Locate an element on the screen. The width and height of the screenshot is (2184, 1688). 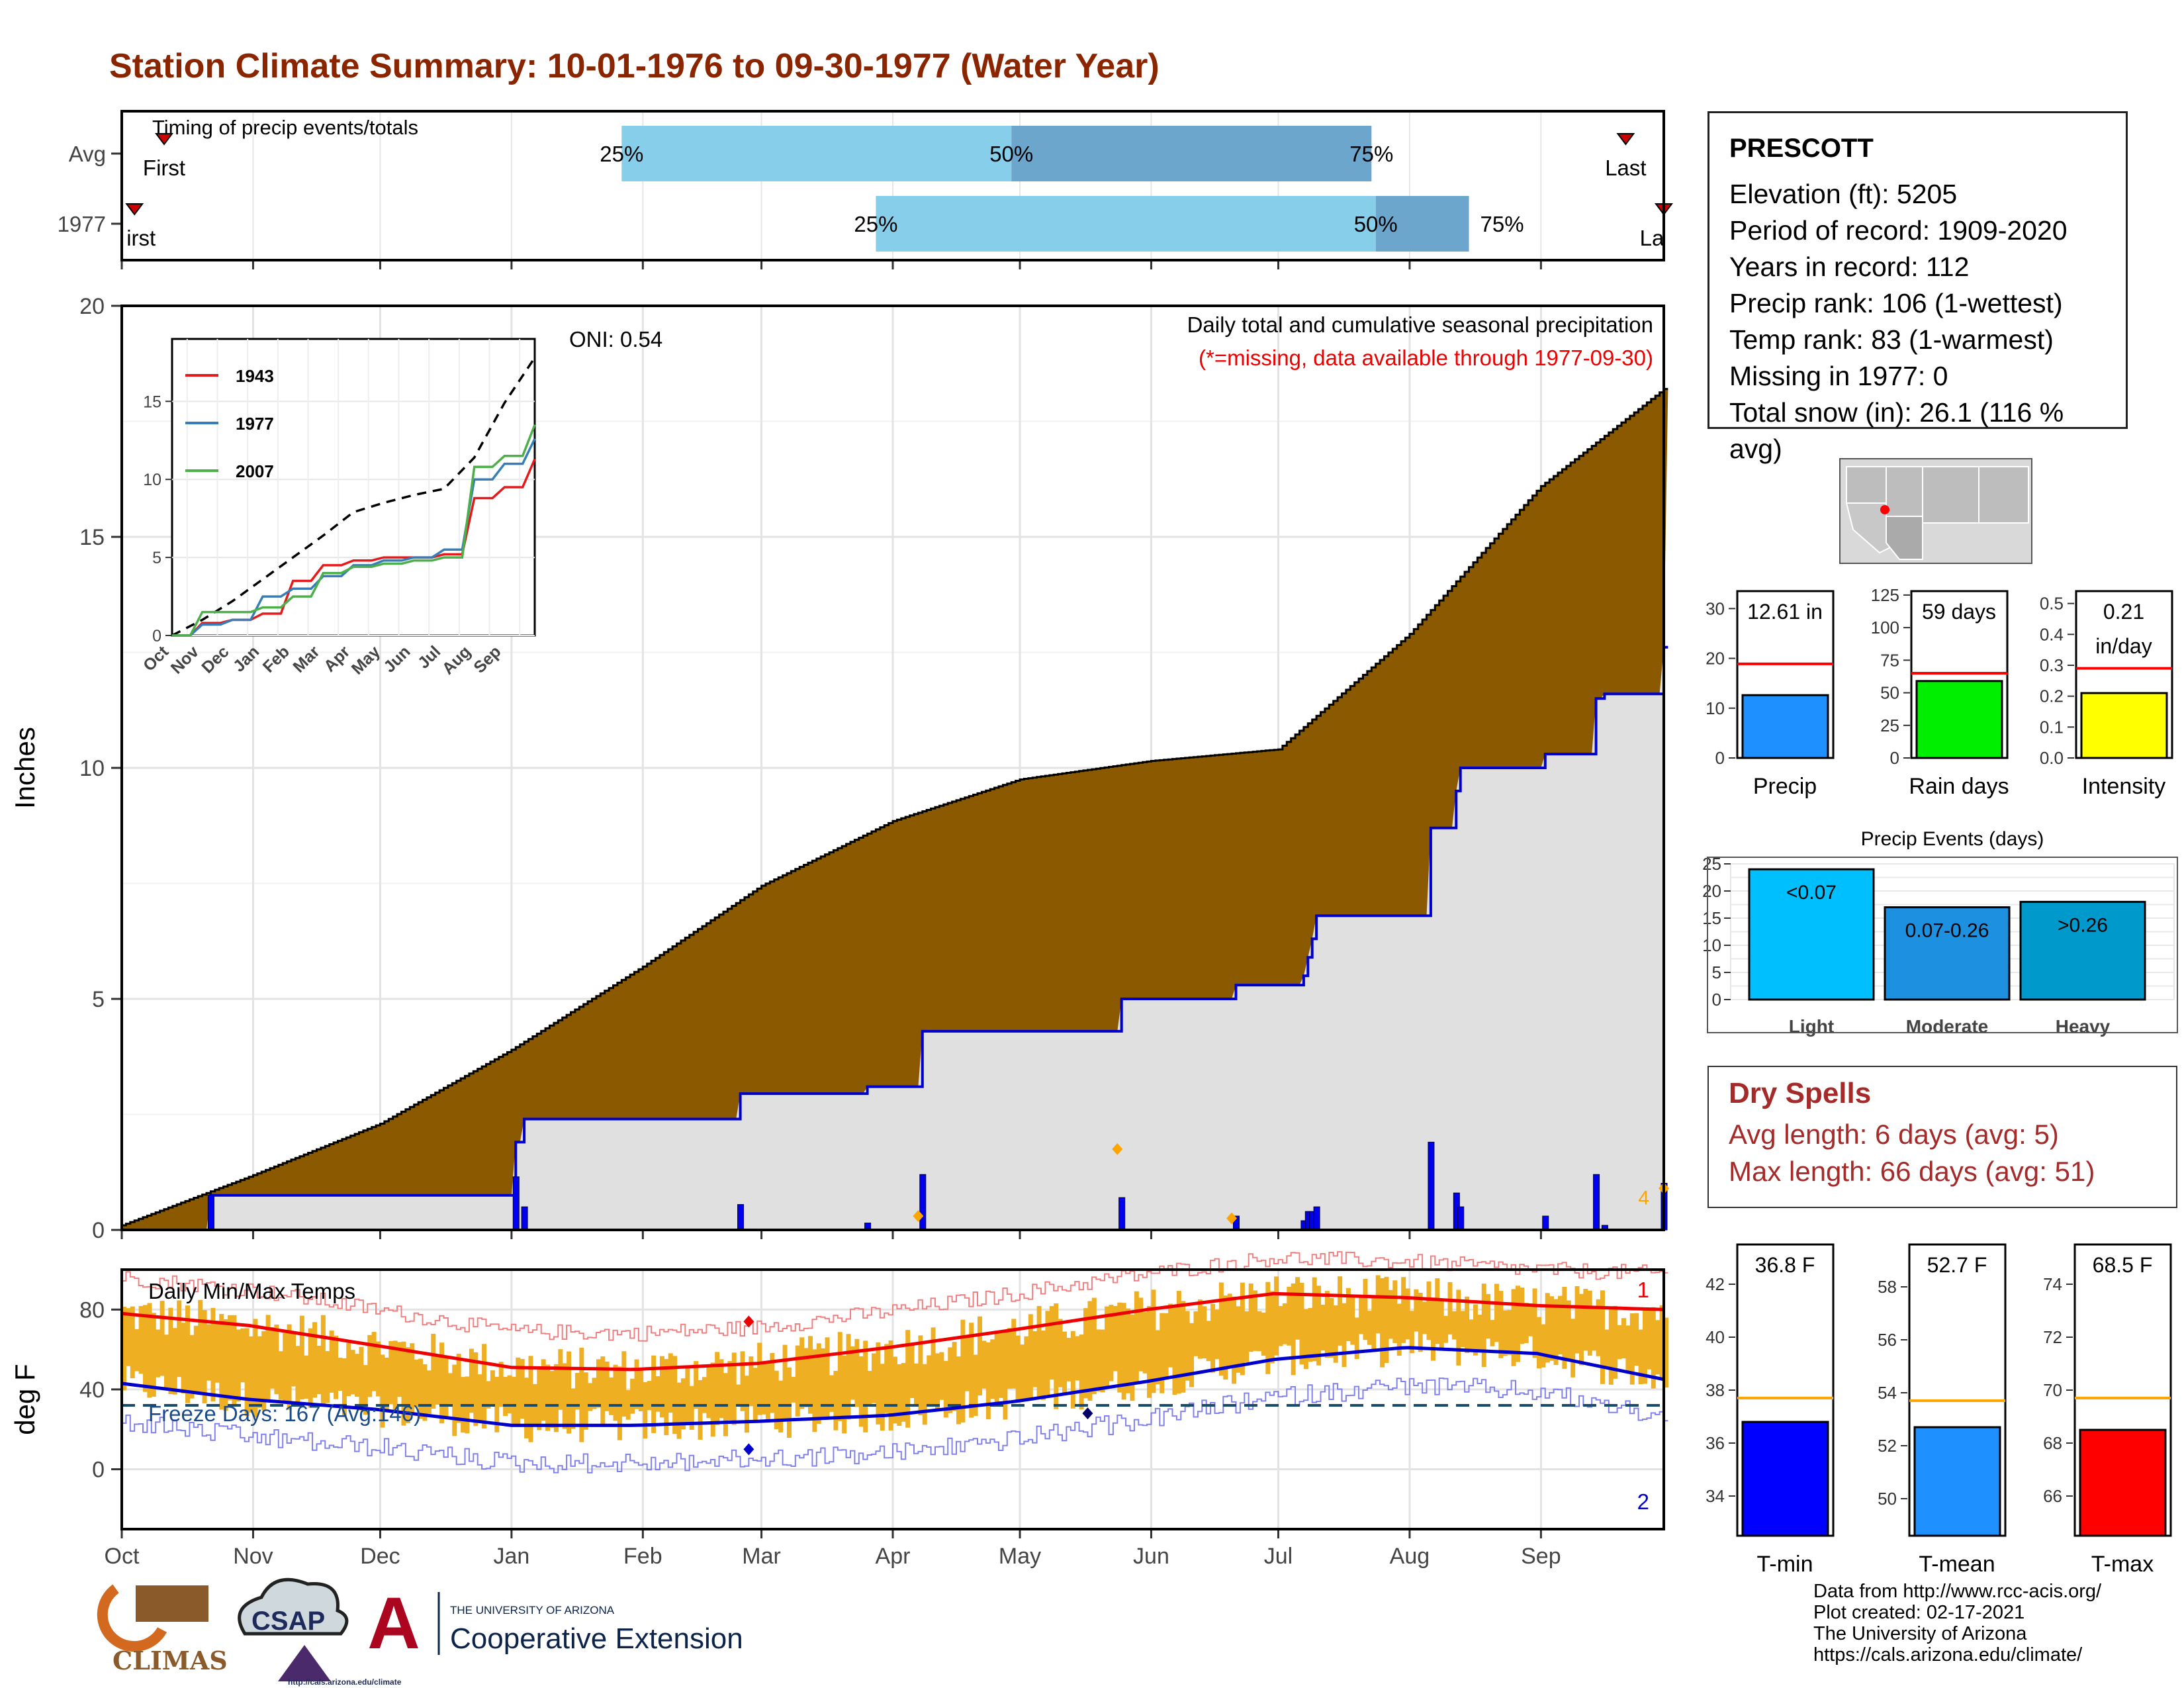
inset-y-tick-label: 15 is located at coordinates (152, 402).